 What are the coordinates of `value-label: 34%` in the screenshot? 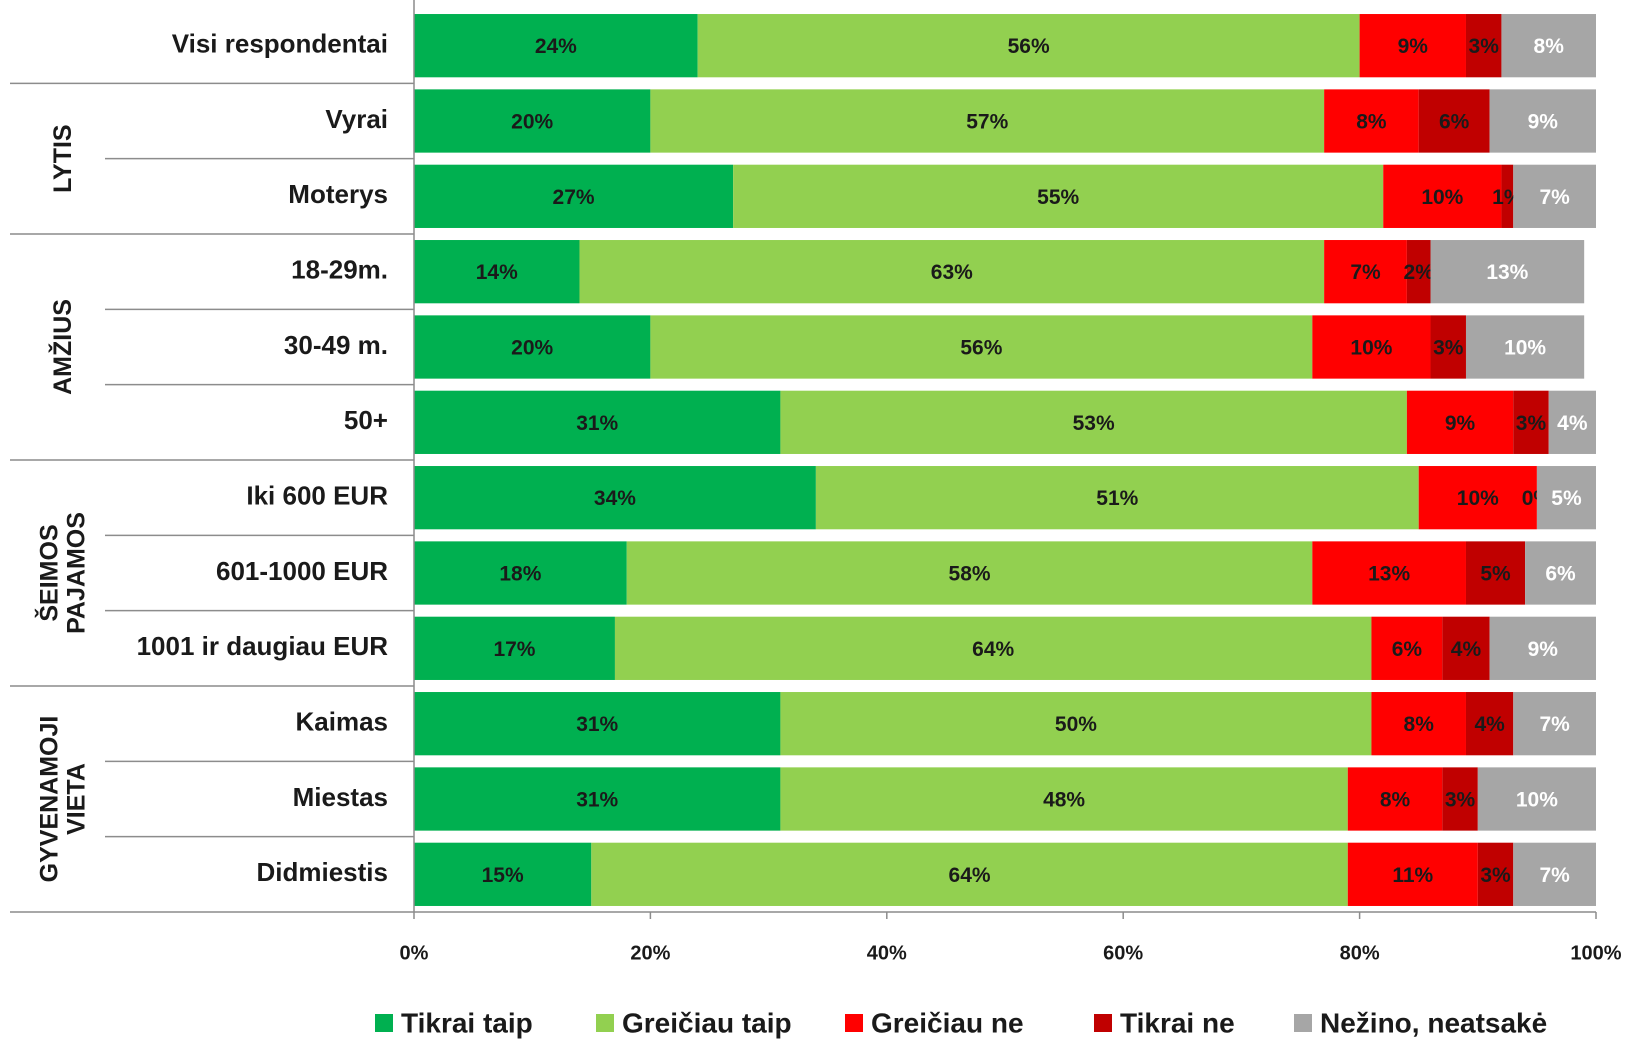 It's located at (615, 498).